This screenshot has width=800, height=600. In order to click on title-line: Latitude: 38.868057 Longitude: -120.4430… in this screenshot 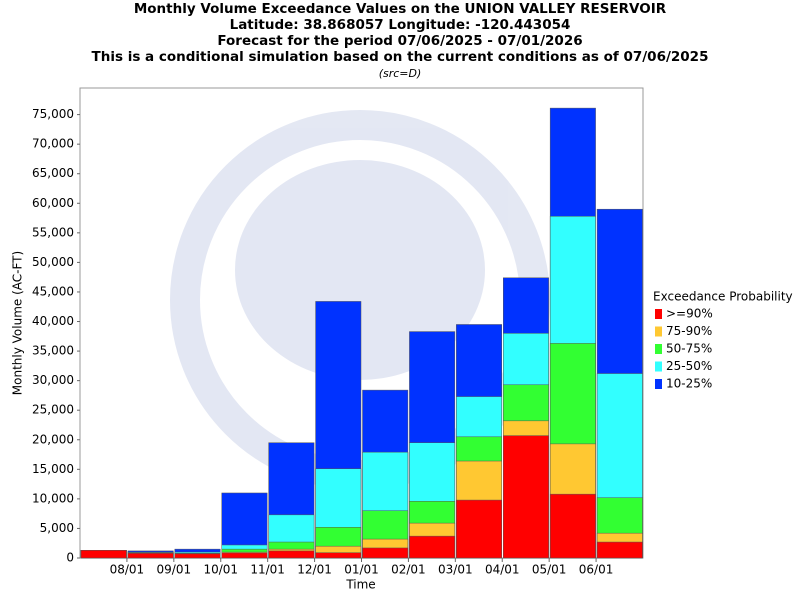, I will do `click(400, 25)`.